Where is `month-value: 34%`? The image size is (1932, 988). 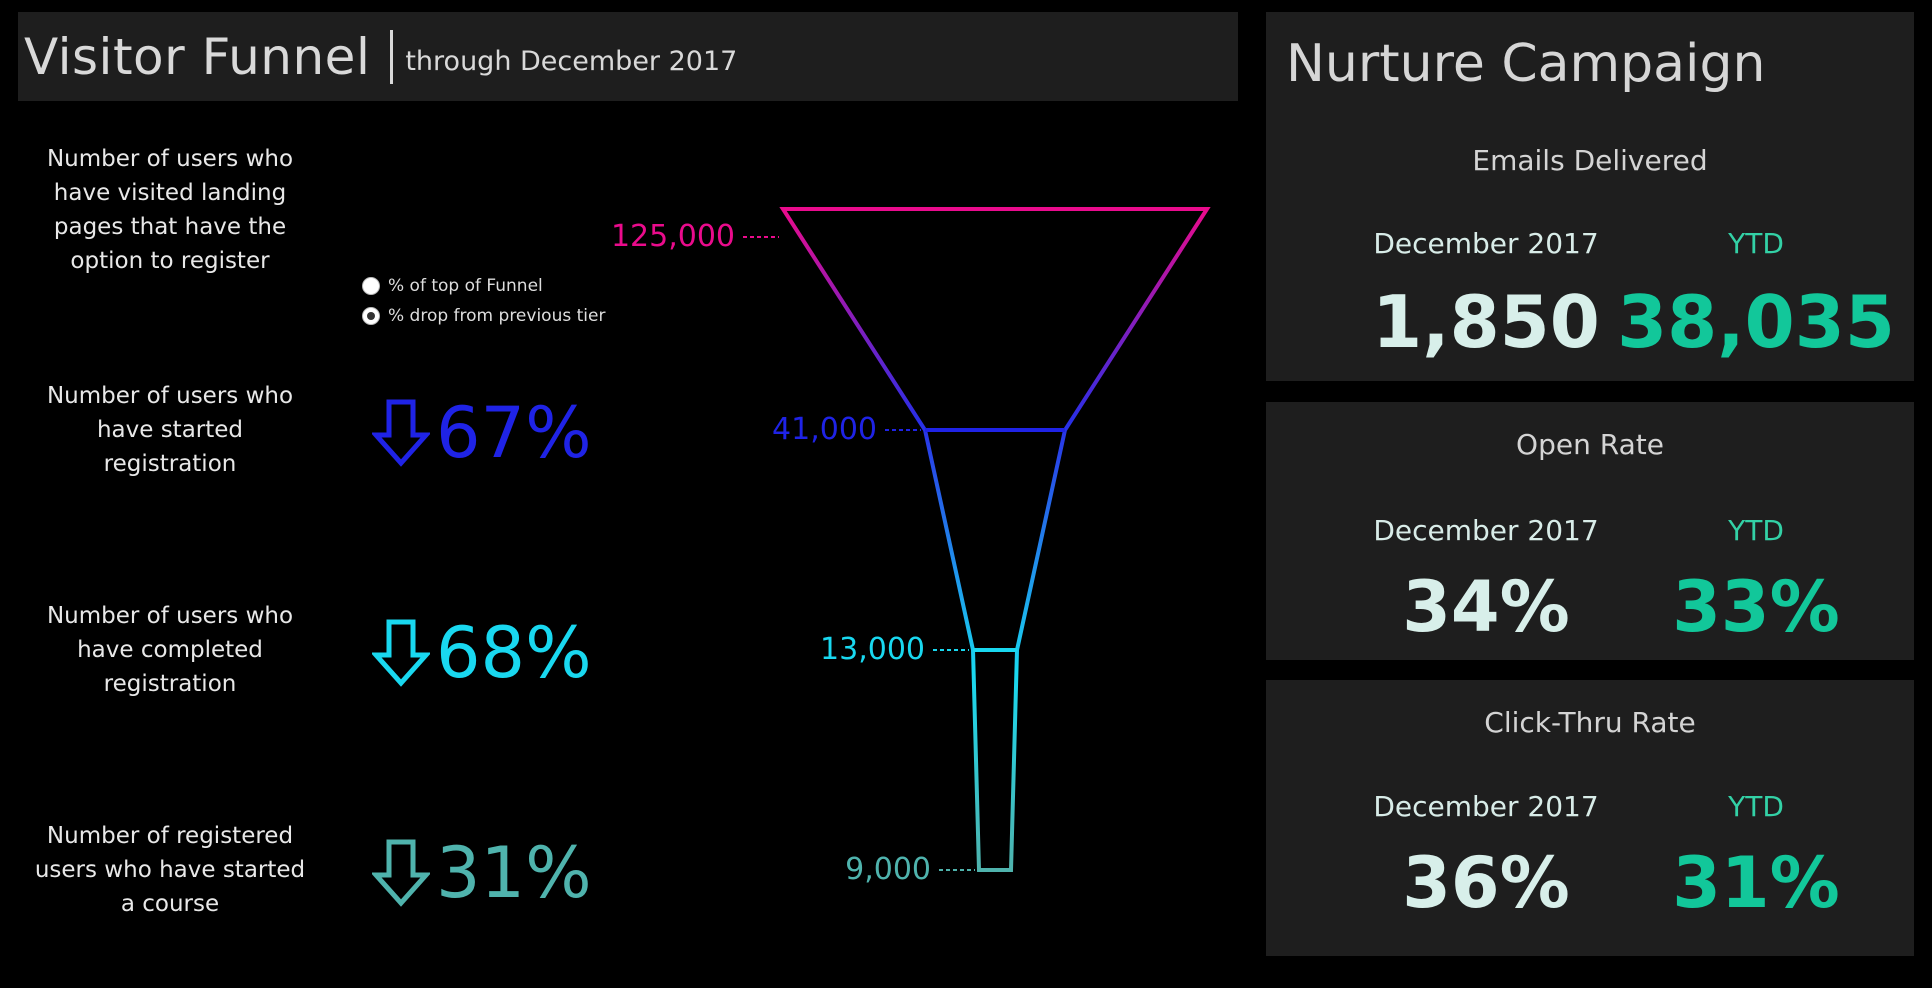
month-value: 34% is located at coordinates (1486, 607).